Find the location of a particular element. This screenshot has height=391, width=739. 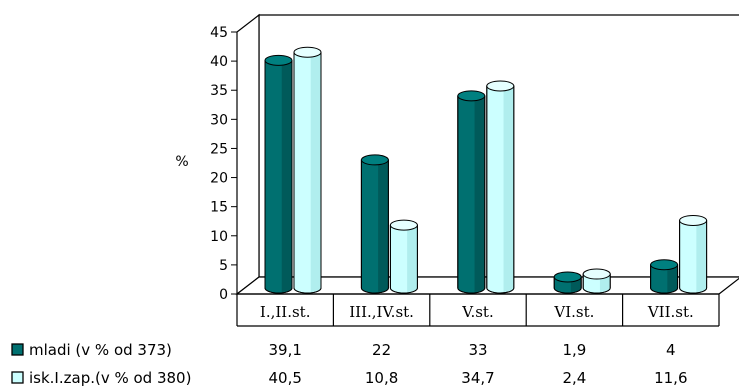

y-tick-label: 30 is located at coordinates (219, 120).